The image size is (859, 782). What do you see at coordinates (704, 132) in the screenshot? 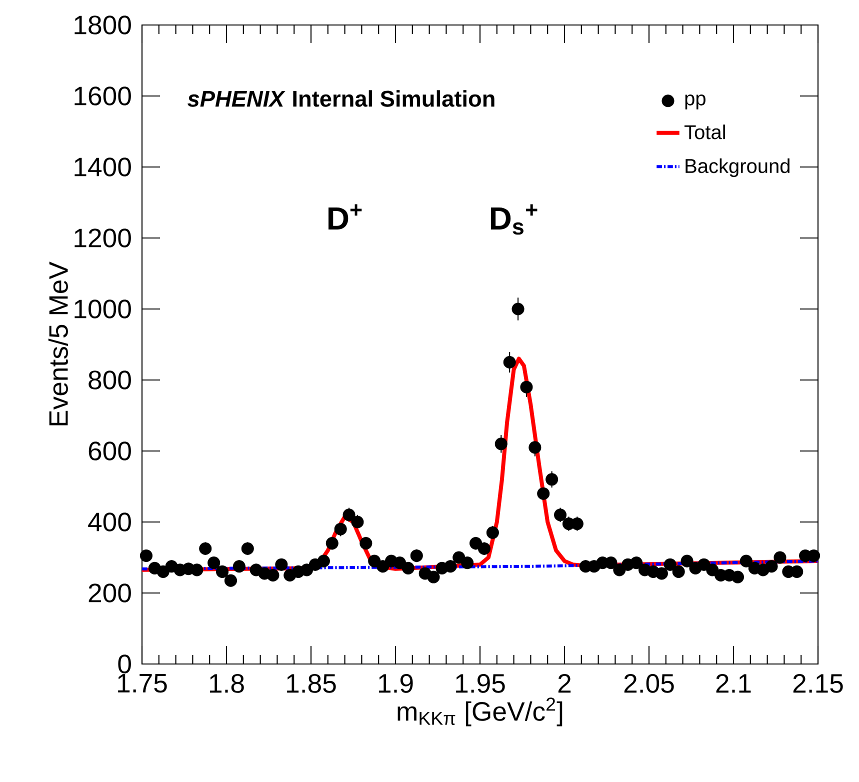
I see `legend-label: Total` at bounding box center [704, 132].